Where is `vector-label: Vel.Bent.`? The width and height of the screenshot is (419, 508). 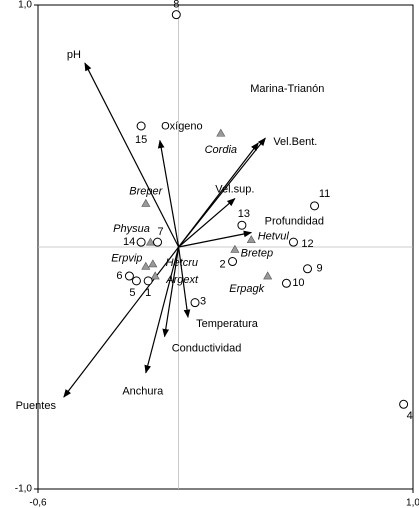
vector-label: Vel.Bent. is located at coordinates (295, 142).